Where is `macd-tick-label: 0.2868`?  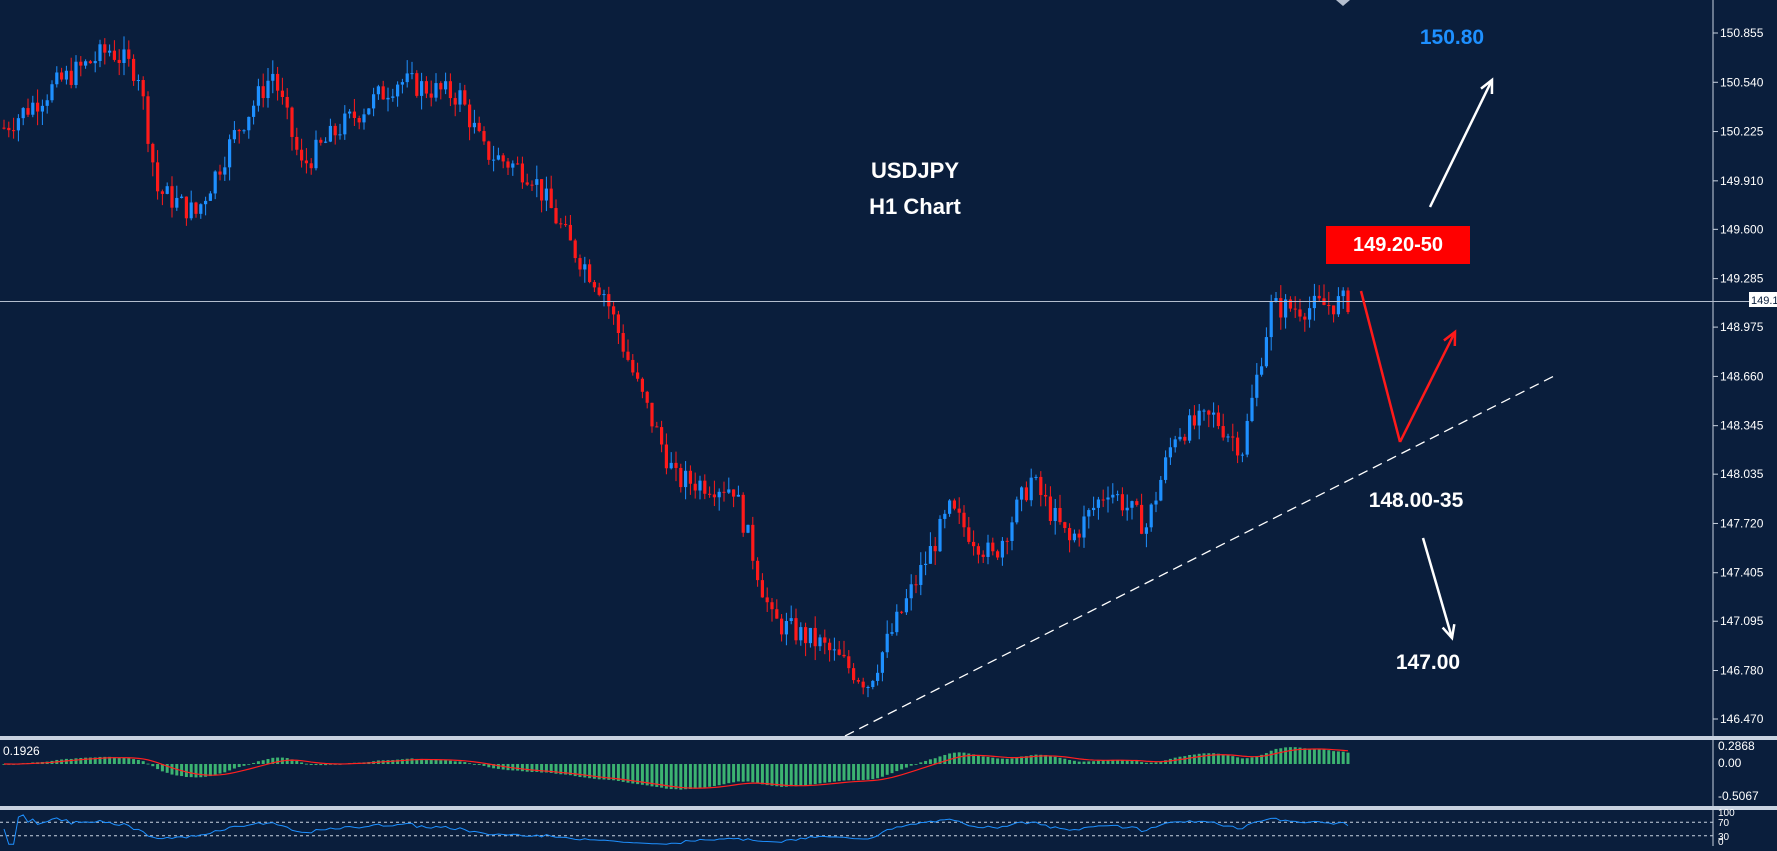
macd-tick-label: 0.2868 is located at coordinates (1736, 746).